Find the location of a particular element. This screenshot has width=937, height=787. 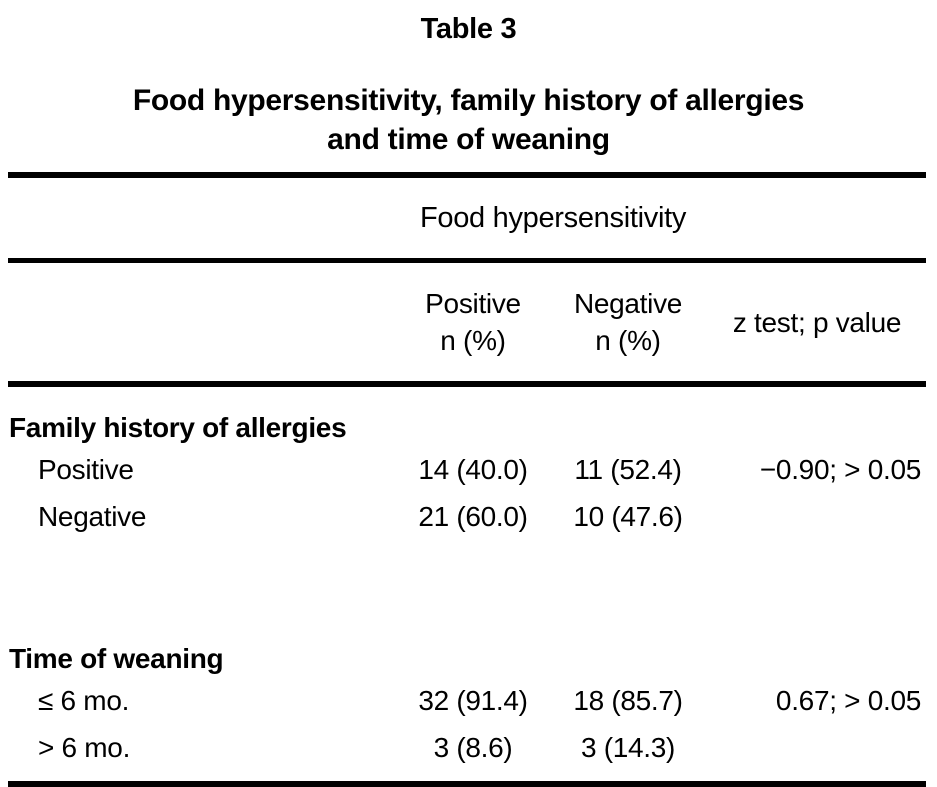

group-header-empty-right is located at coordinates (817, 219).